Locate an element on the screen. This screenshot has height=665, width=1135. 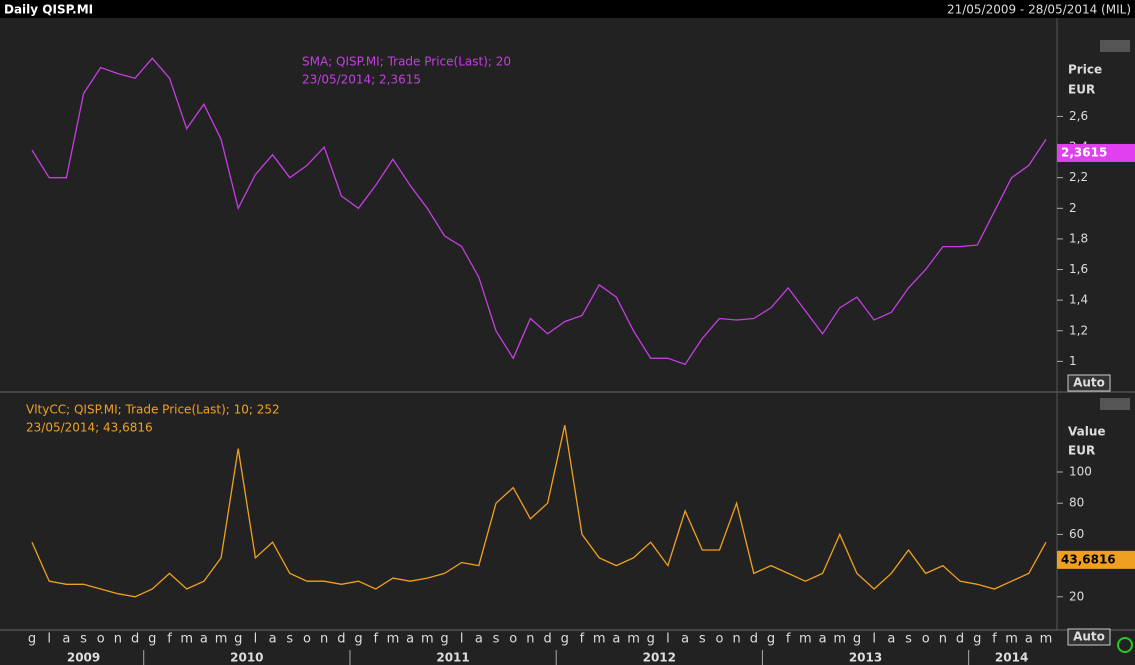
y-tick-label: 1,2 is located at coordinates (1078, 330).